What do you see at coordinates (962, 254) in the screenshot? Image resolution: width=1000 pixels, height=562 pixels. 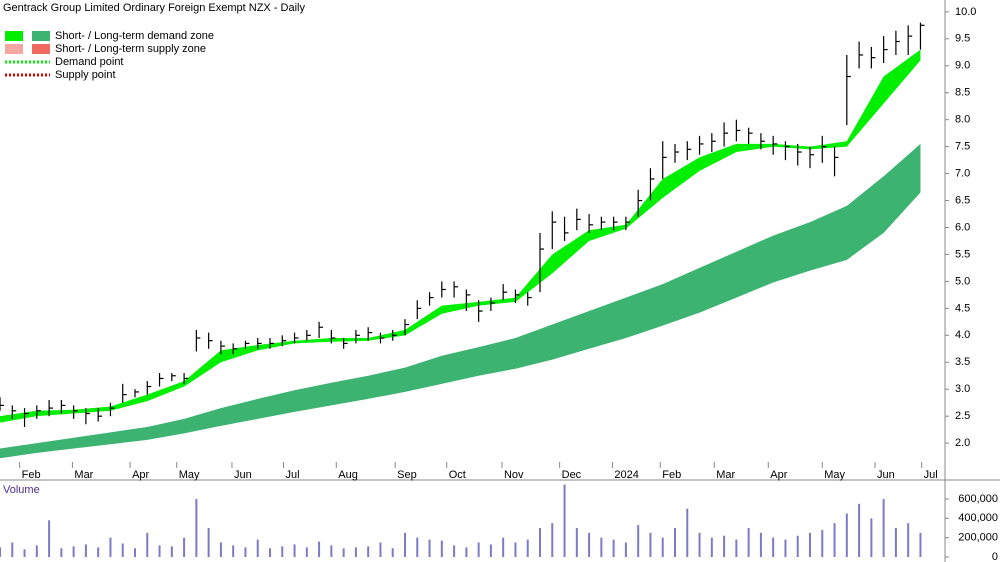 I see `y-tick-label: 5.5` at bounding box center [962, 254].